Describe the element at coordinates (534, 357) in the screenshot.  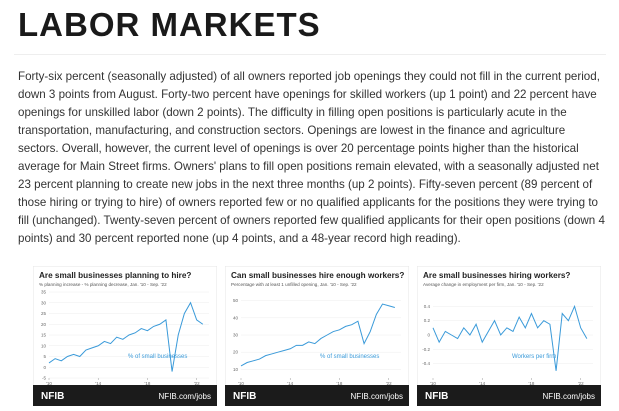
I see `annotation: Workers per firm` at that location.